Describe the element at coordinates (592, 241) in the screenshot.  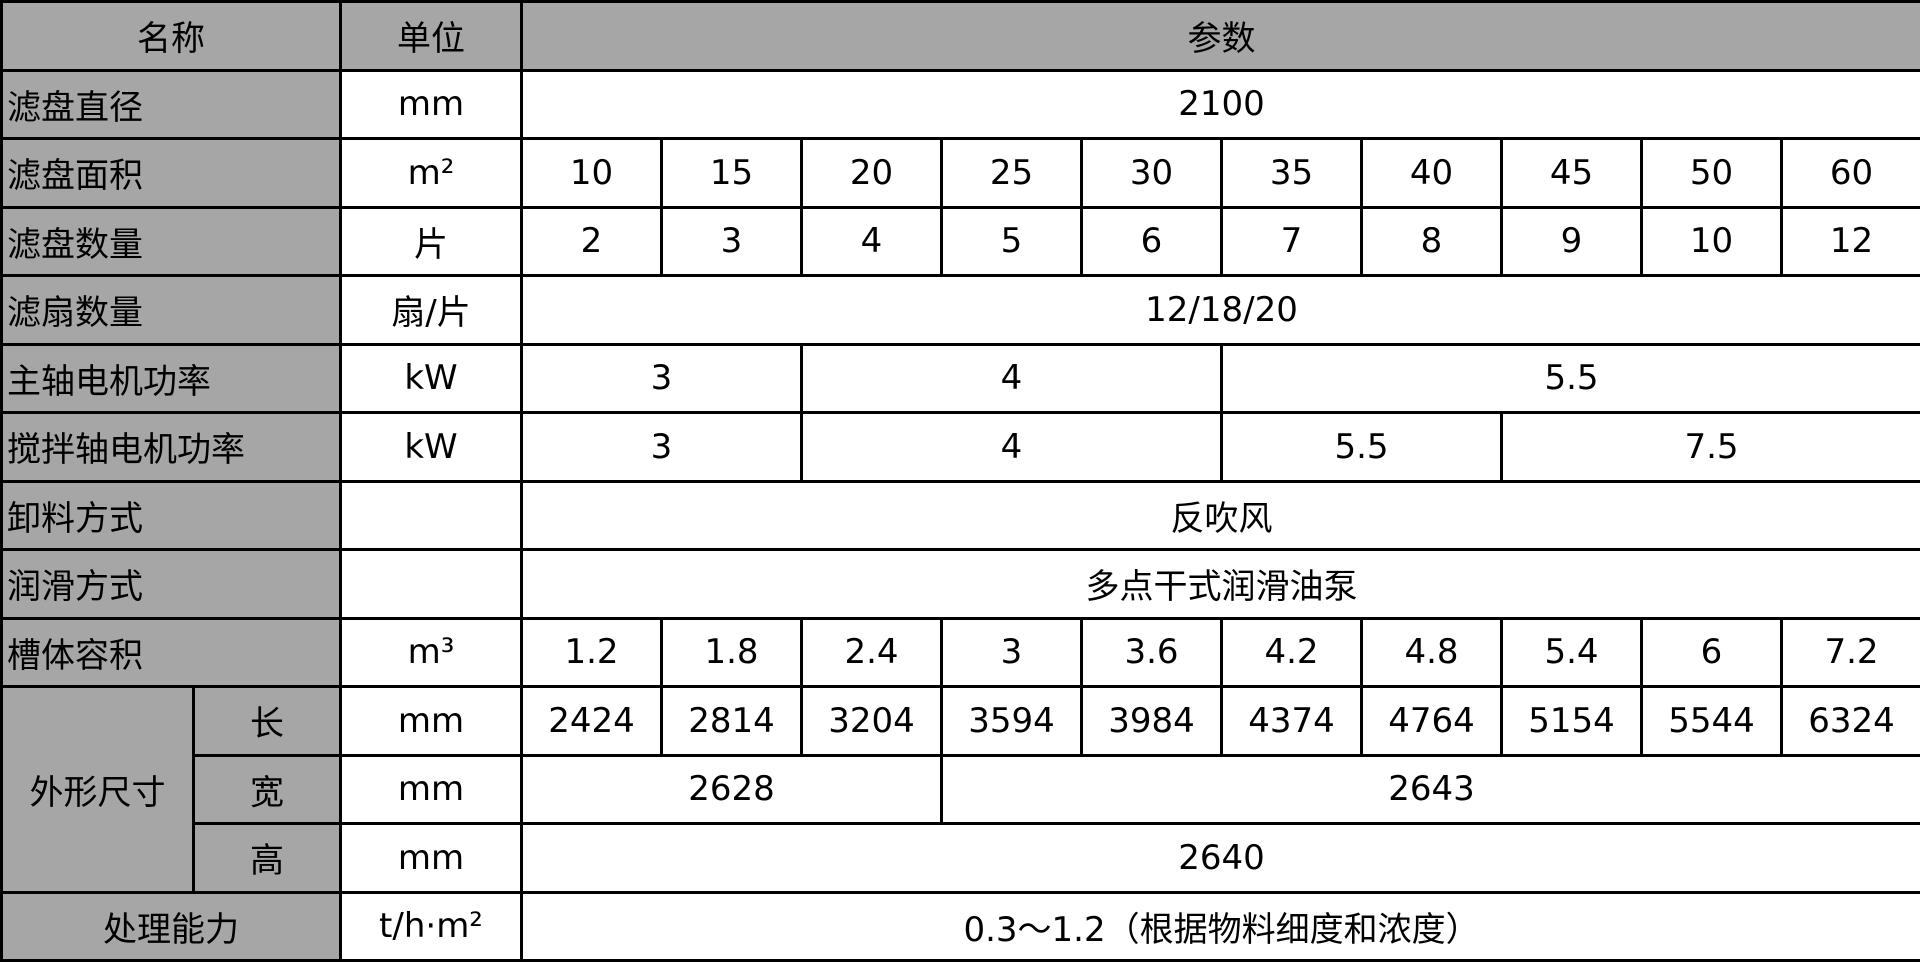
I see `param-cell: 2` at that location.